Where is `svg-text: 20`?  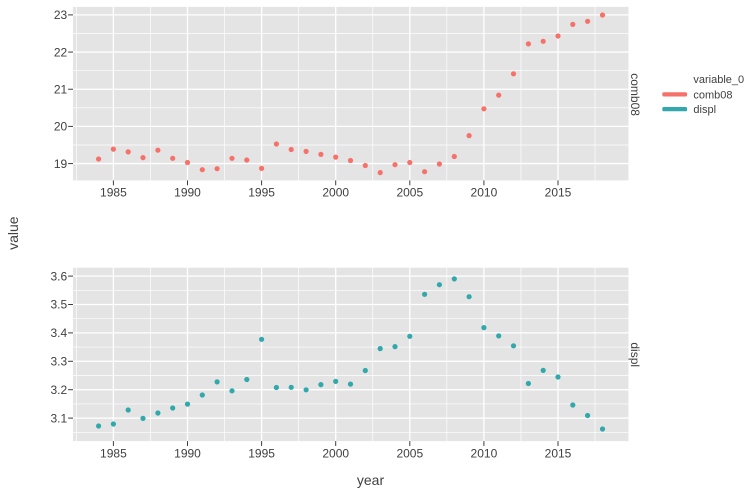 svg-text: 20 is located at coordinates (61, 127).